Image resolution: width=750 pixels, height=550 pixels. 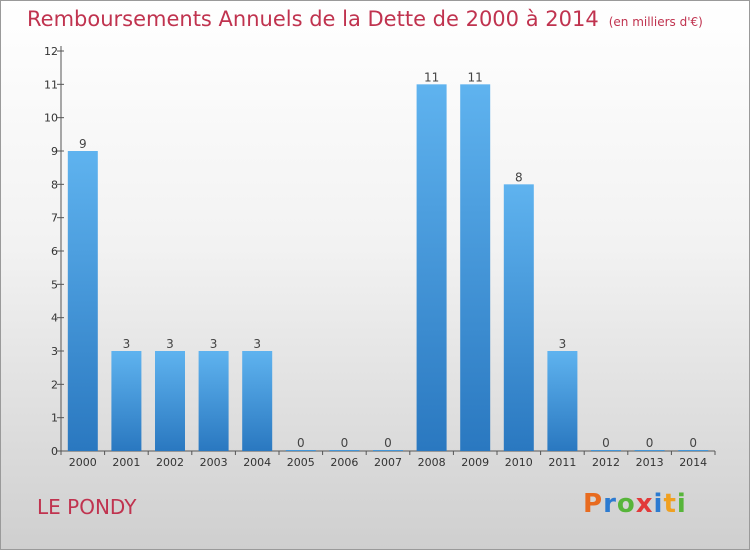 What do you see at coordinates (432, 462) in the screenshot?
I see `x-tick-label-2008: 2008` at bounding box center [432, 462].